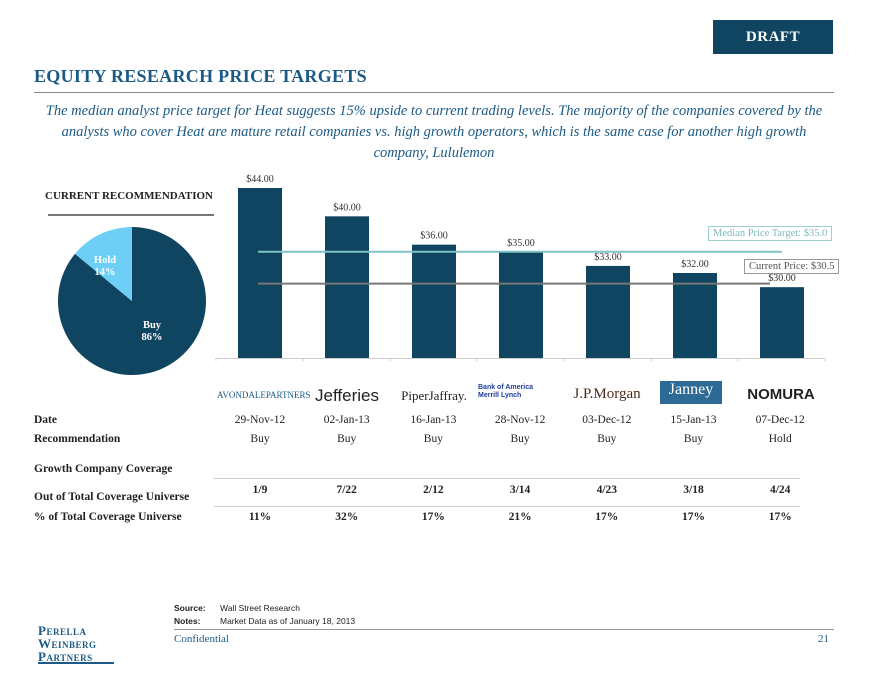  What do you see at coordinates (433, 490) in the screenshot?
I see `table-cell: 2/12` at bounding box center [433, 490].